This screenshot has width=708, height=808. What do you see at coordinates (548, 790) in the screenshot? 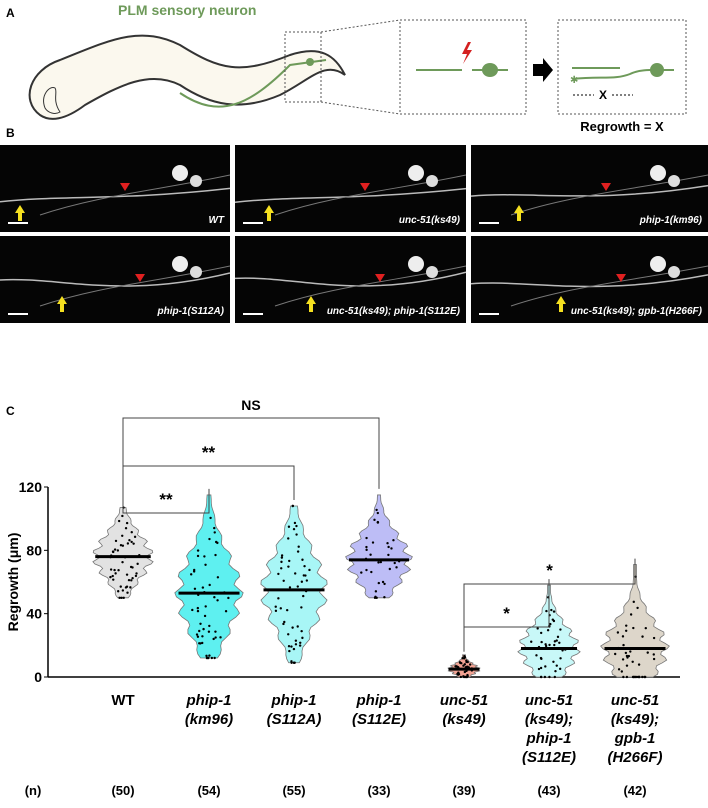
I see `n-count: (43)` at bounding box center [548, 790].